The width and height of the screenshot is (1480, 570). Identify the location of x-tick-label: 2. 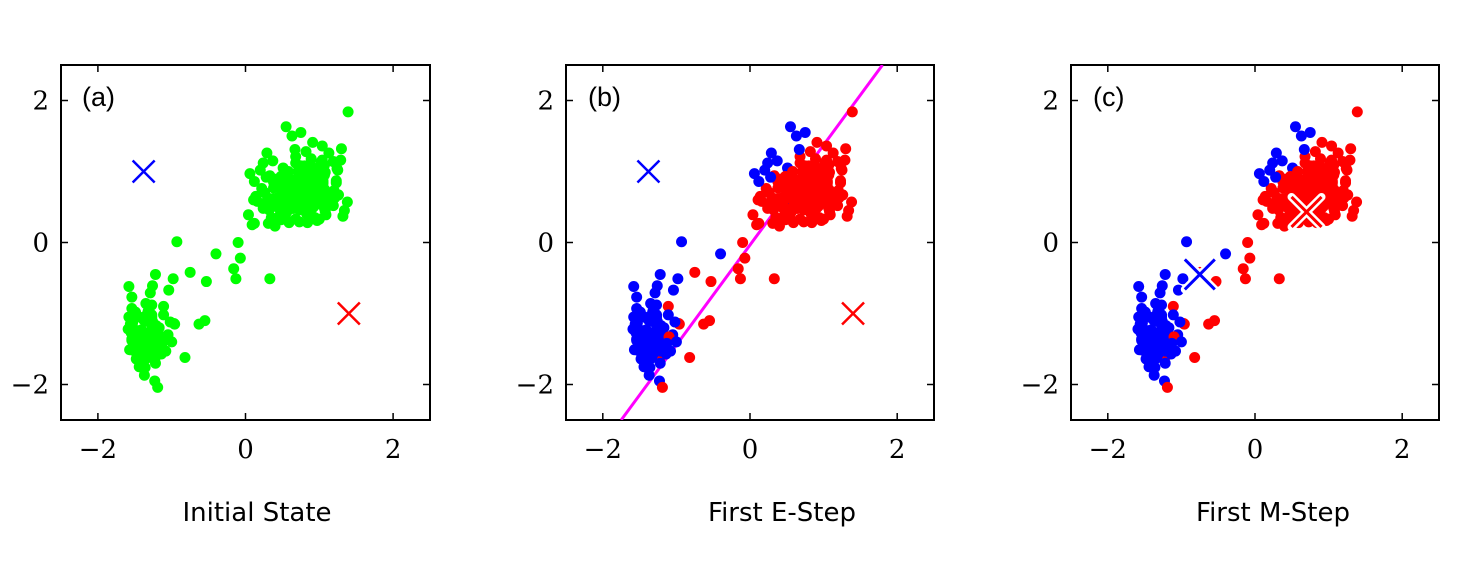
(393, 450).